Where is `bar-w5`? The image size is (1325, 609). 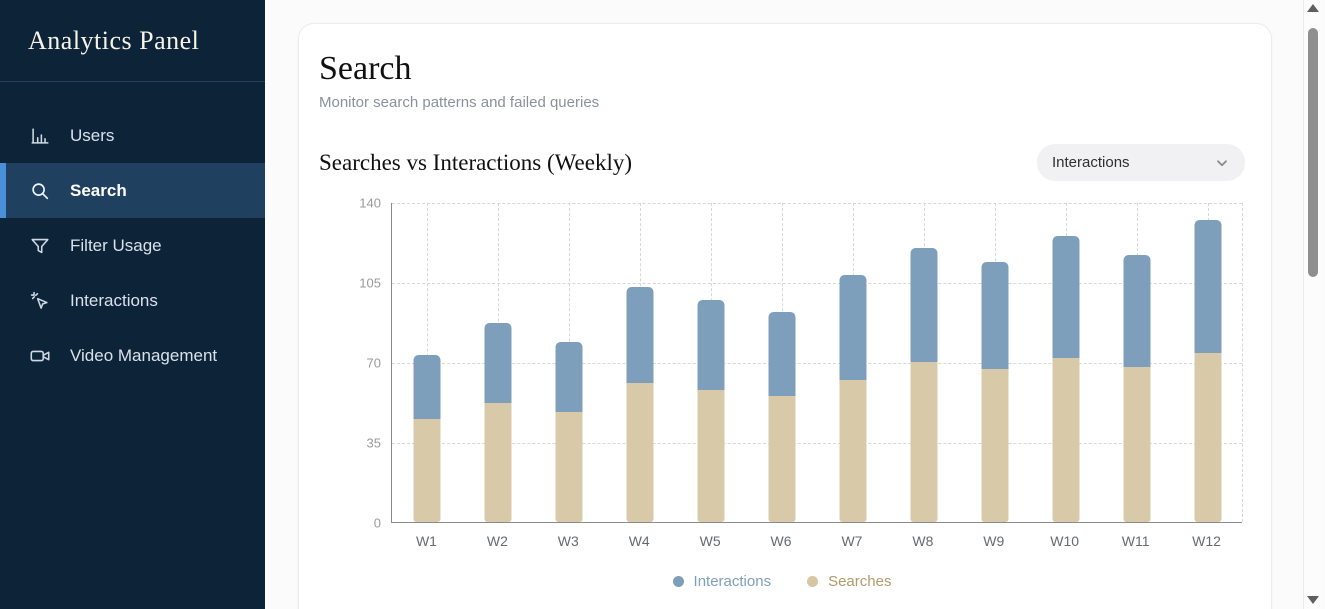
bar-w5 is located at coordinates (711, 411).